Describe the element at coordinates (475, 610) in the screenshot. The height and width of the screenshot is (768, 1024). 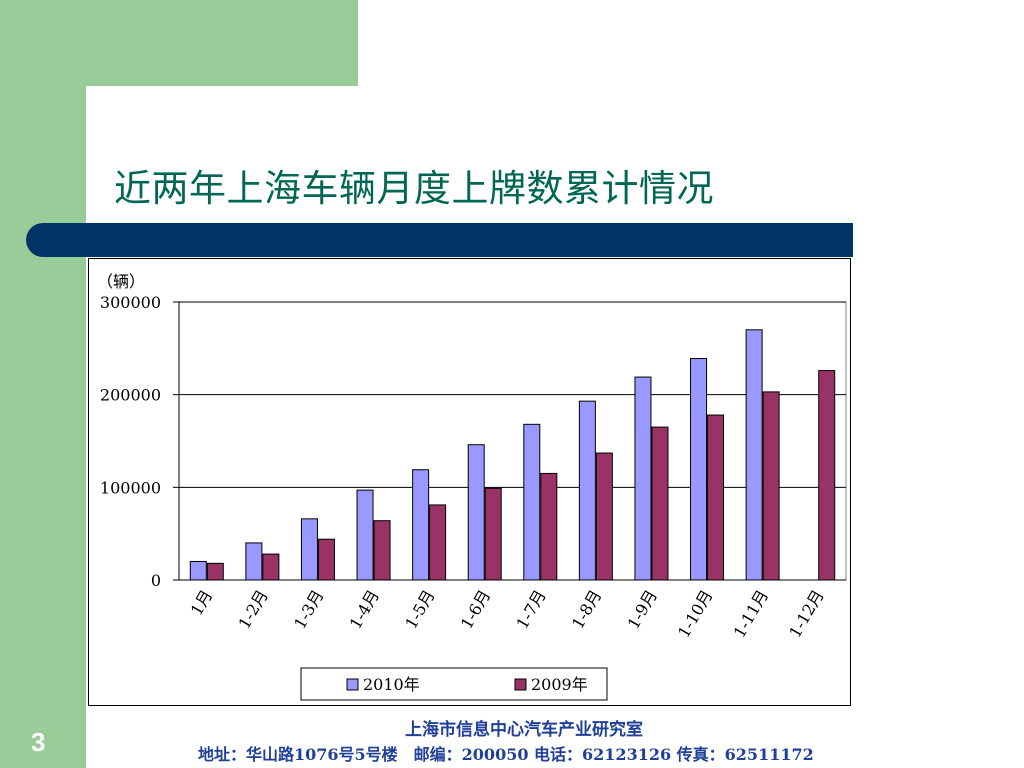
I see `x-tick-label: 1-6月` at that location.